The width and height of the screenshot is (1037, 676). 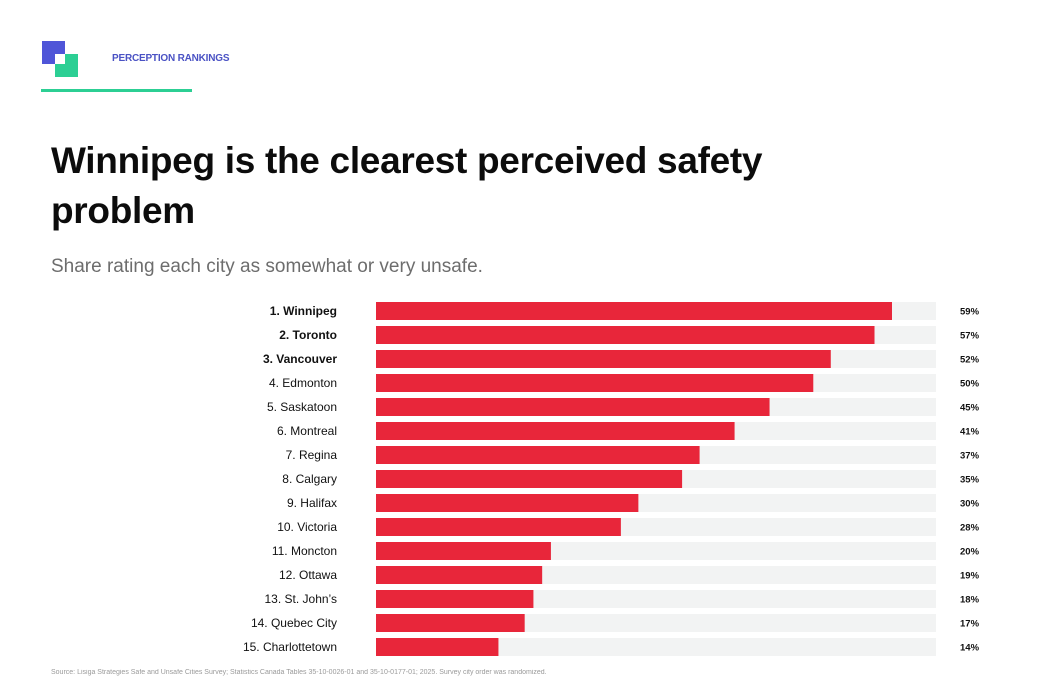 What do you see at coordinates (970, 600) in the screenshot?
I see `value-label: 18%` at bounding box center [970, 600].